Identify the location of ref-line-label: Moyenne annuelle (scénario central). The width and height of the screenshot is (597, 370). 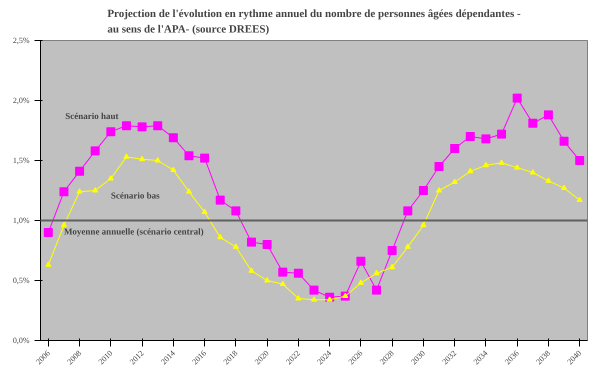
(134, 231).